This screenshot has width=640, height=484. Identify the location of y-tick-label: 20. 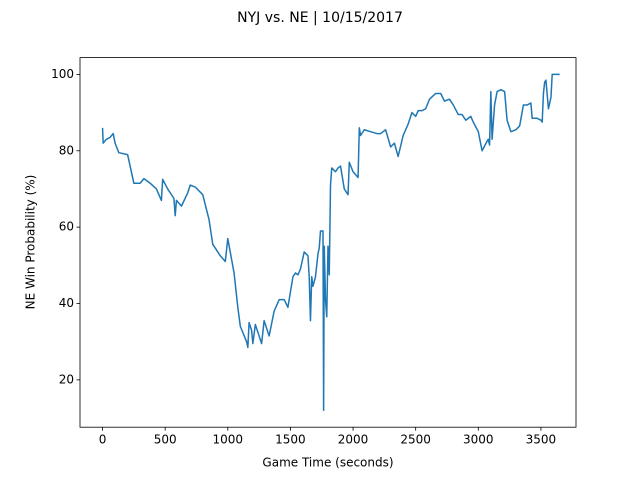
(66, 379).